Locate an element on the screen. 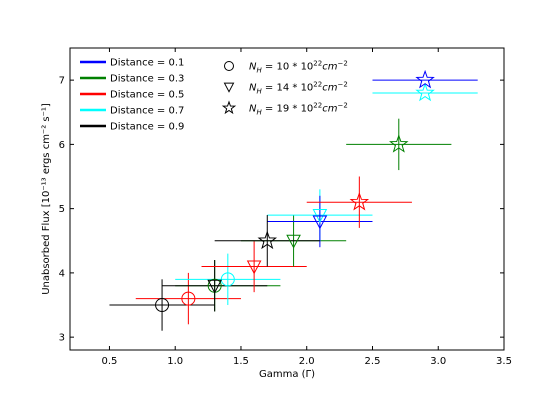 The image size is (560, 400). legend-marker-triangle-down is located at coordinates (229, 87).